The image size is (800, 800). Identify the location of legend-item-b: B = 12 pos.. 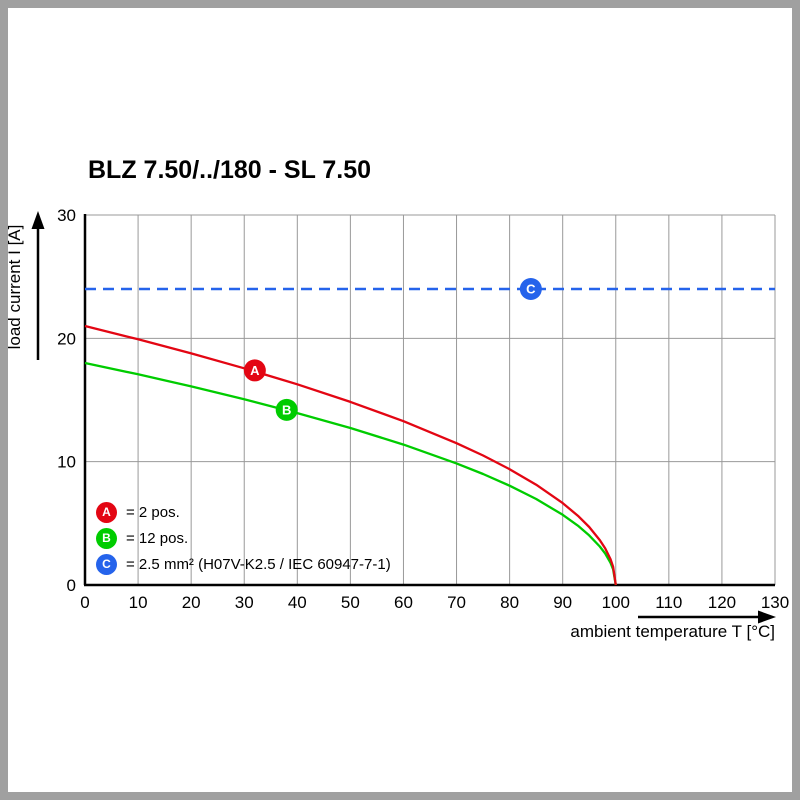
(243, 538).